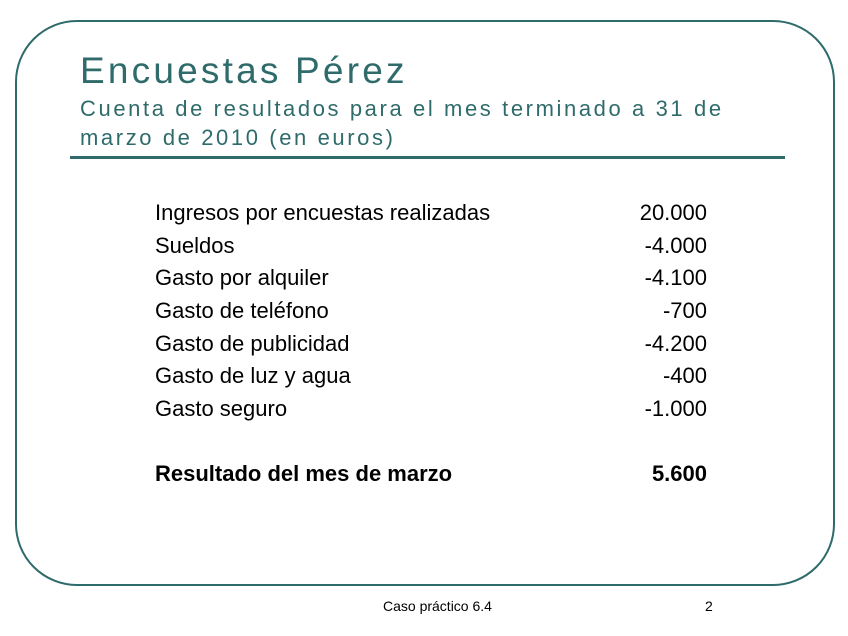  What do you see at coordinates (242, 311) in the screenshot?
I see `row-label: Gasto de teléfono` at bounding box center [242, 311].